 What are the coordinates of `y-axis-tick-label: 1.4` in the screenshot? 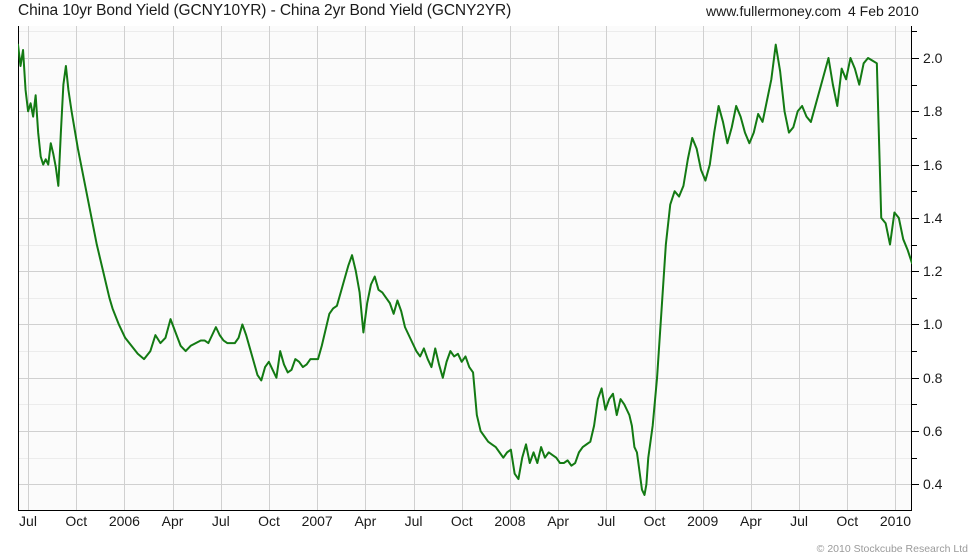 It's located at (933, 217).